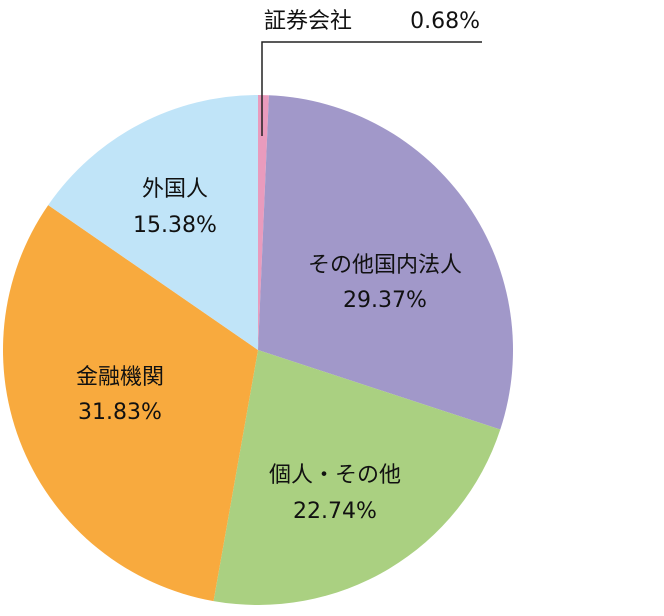  Describe the element at coordinates (385, 300) in the screenshot. I see `slice-value: 29.37%` at that location.